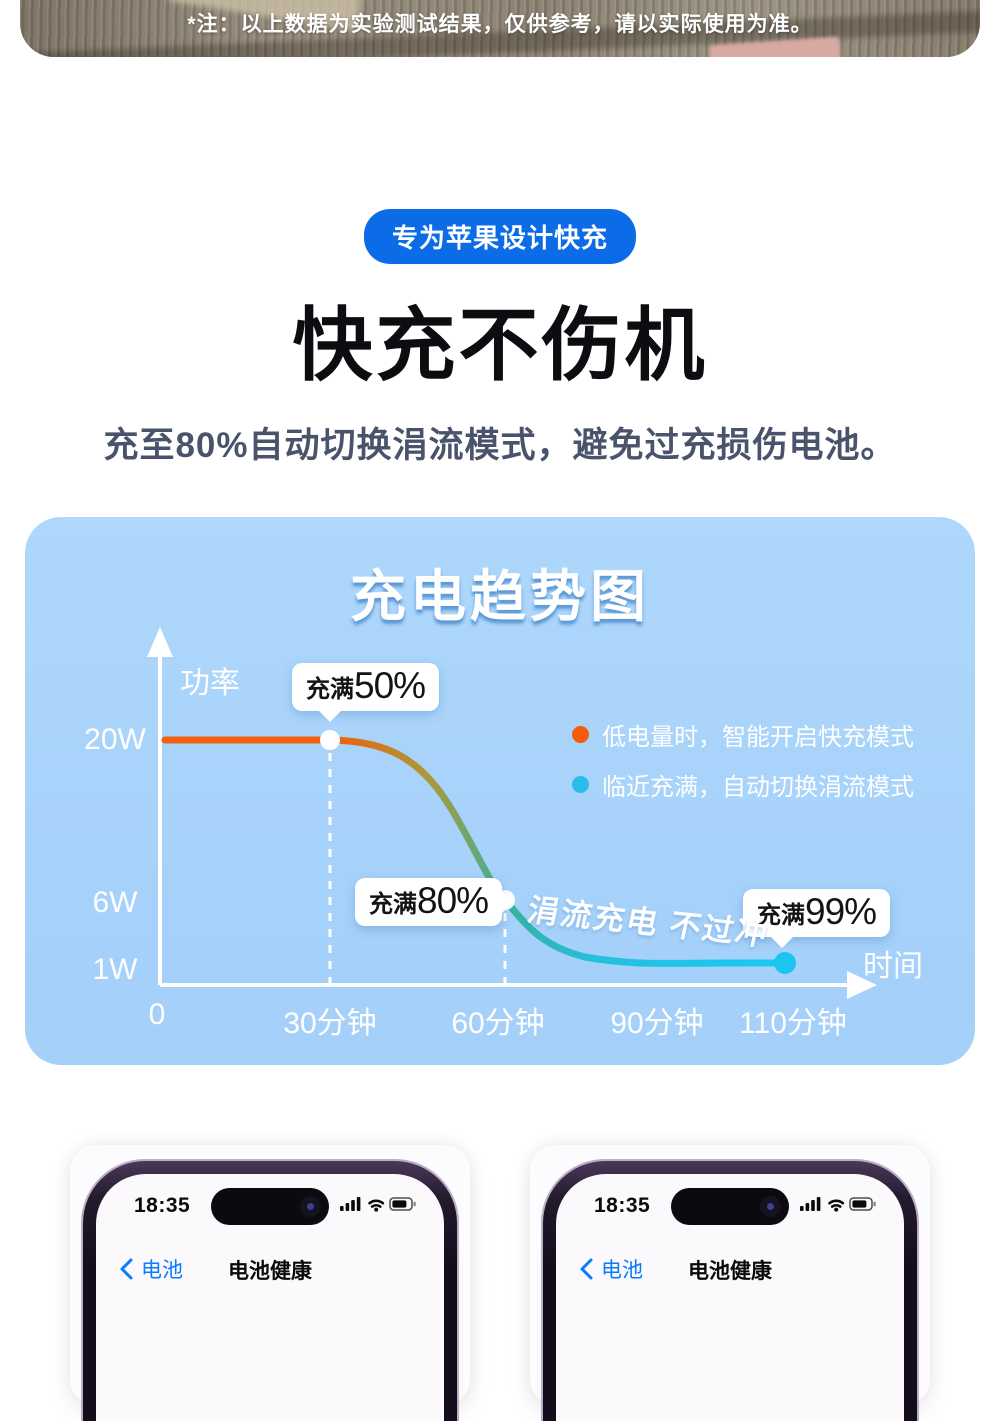 The width and height of the screenshot is (1000, 1421). Describe the element at coordinates (393, 904) in the screenshot. I see `callout-80-prefix: 充满` at that location.